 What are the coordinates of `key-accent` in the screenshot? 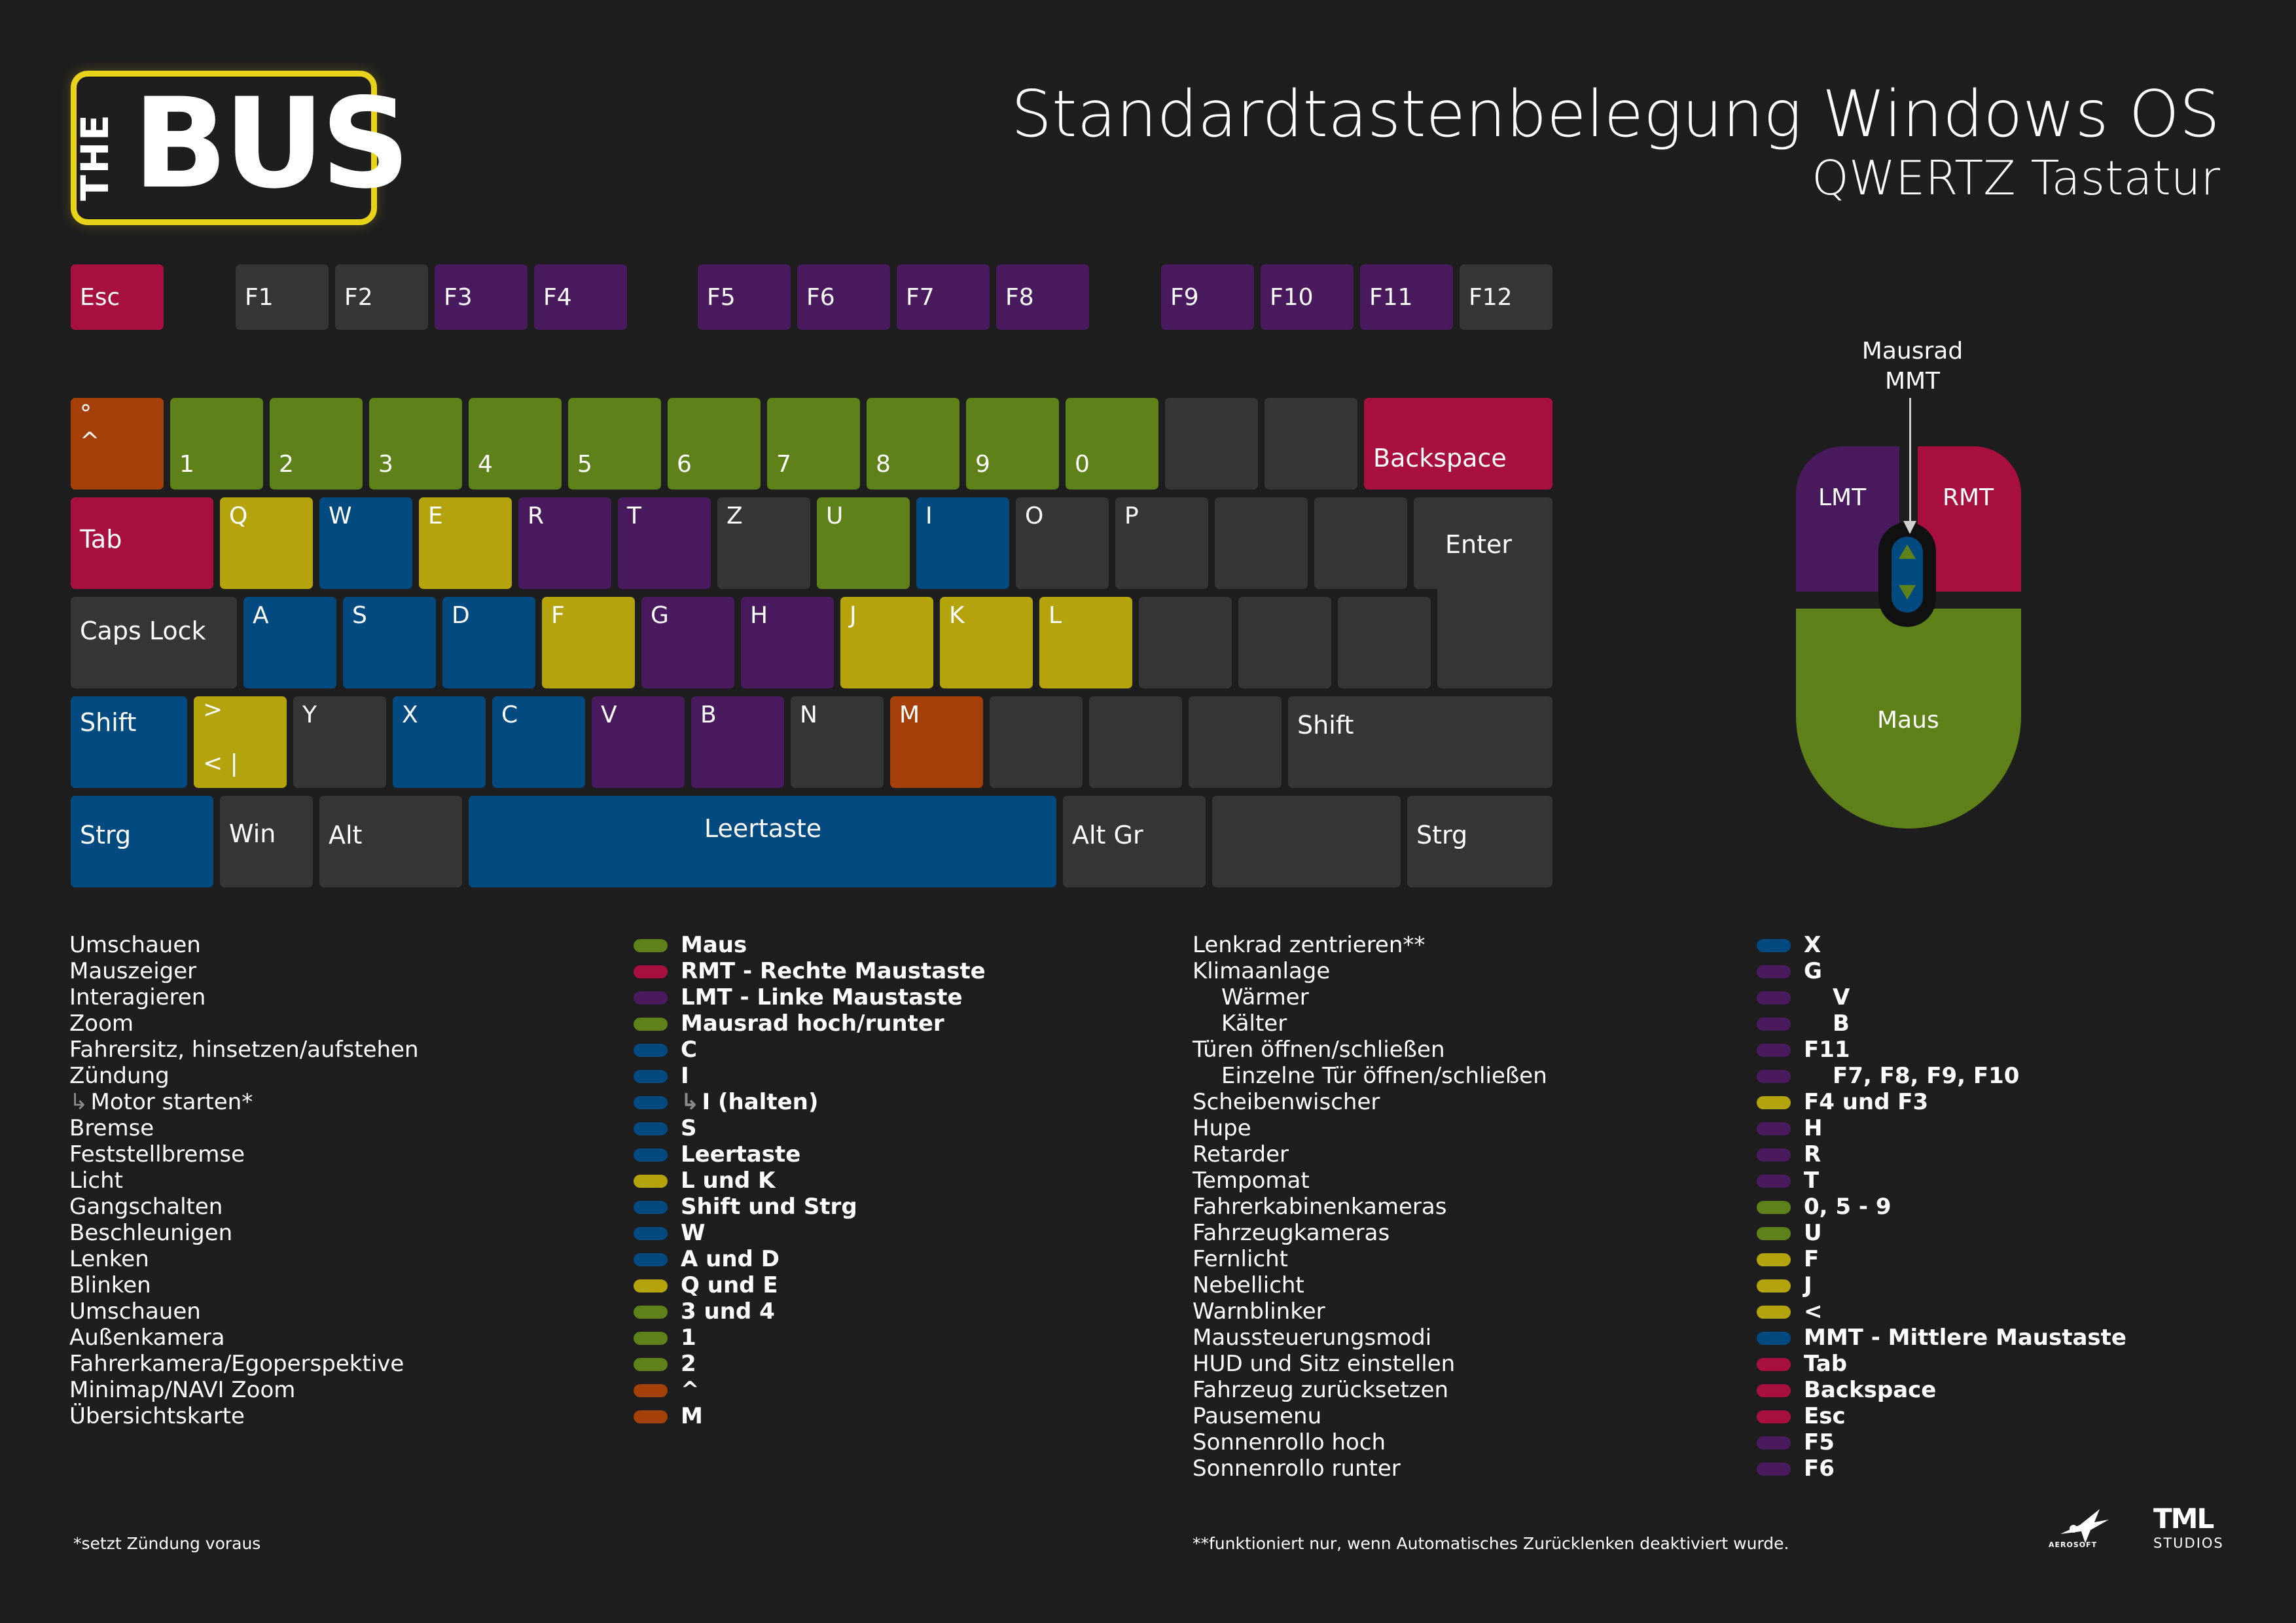 It's located at (1311, 444).